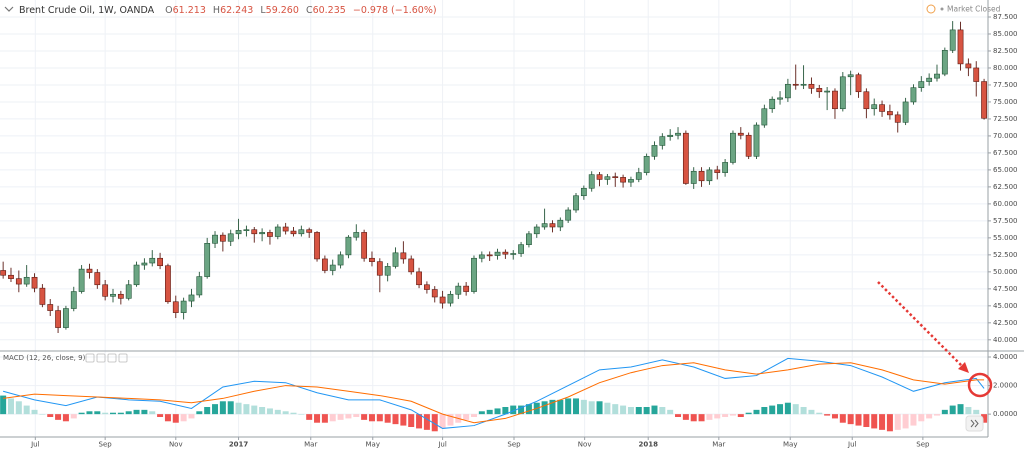 The image size is (1024, 451). What do you see at coordinates (9, 9) in the screenshot?
I see `collapse-icon` at bounding box center [9, 9].